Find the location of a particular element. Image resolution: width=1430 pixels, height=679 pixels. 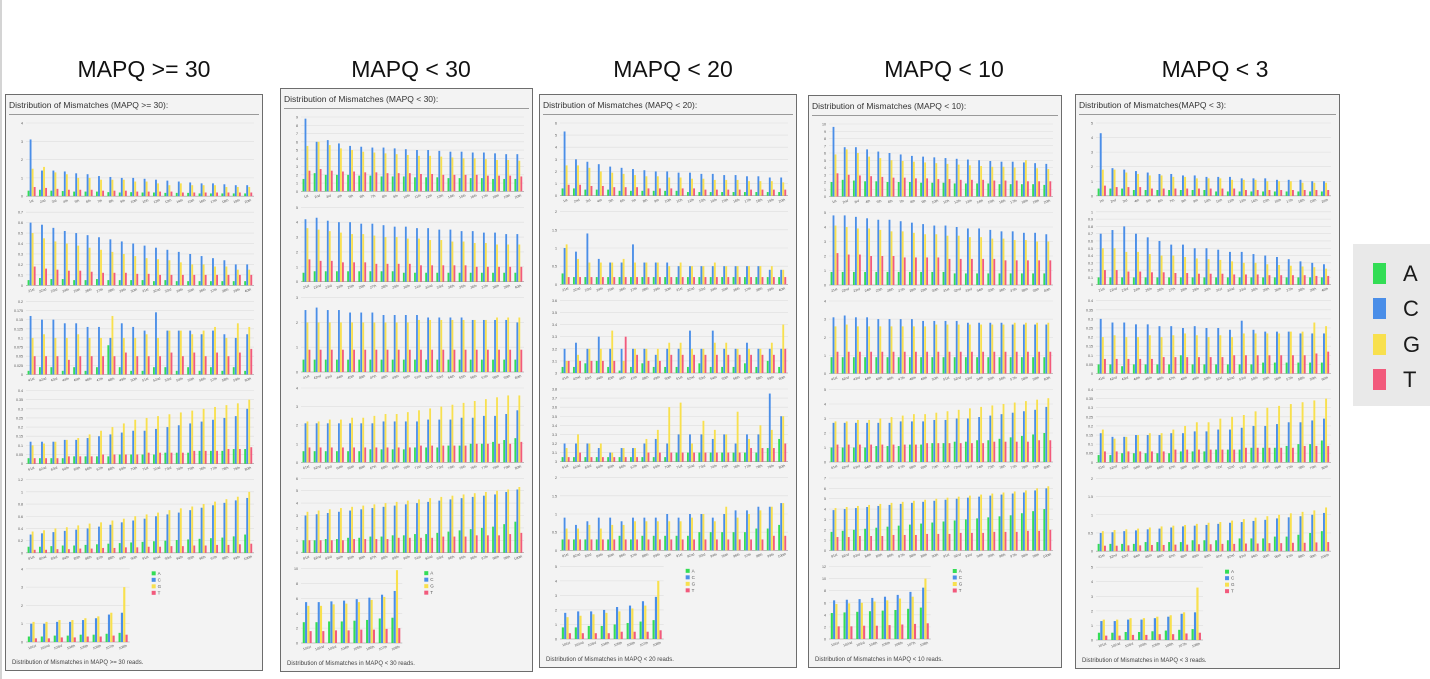

x-tick-label: 64th is located at coordinates (340, 467).